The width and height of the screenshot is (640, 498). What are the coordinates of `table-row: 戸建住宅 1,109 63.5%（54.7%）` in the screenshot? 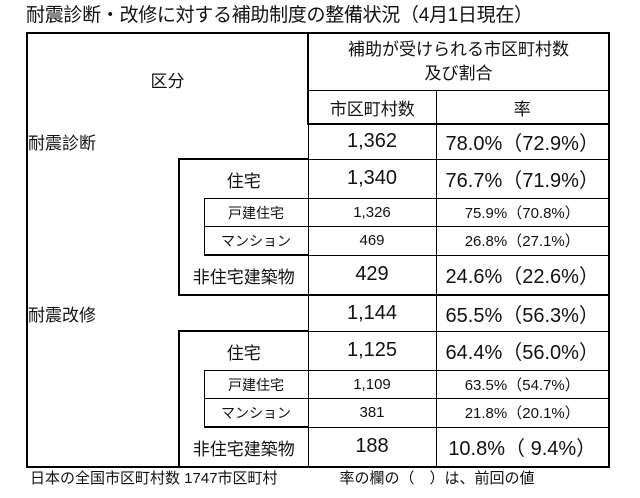 It's located at (318, 384).